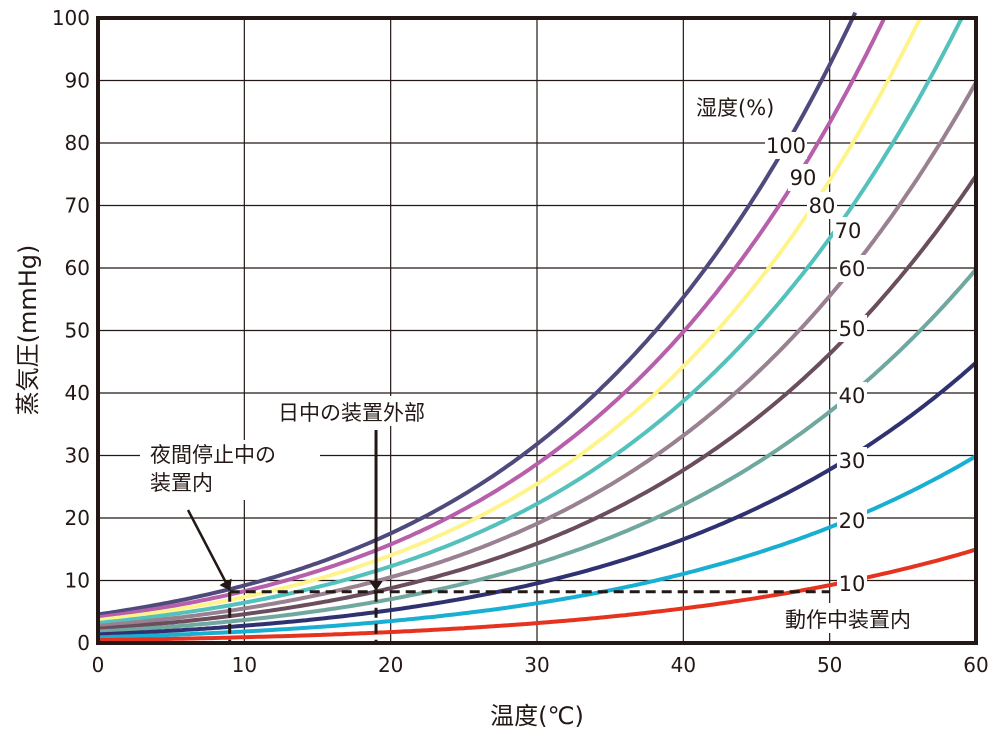 This screenshot has height=741, width=997. Describe the element at coordinates (209, 550) in the screenshot. I see `night-arrow` at that location.